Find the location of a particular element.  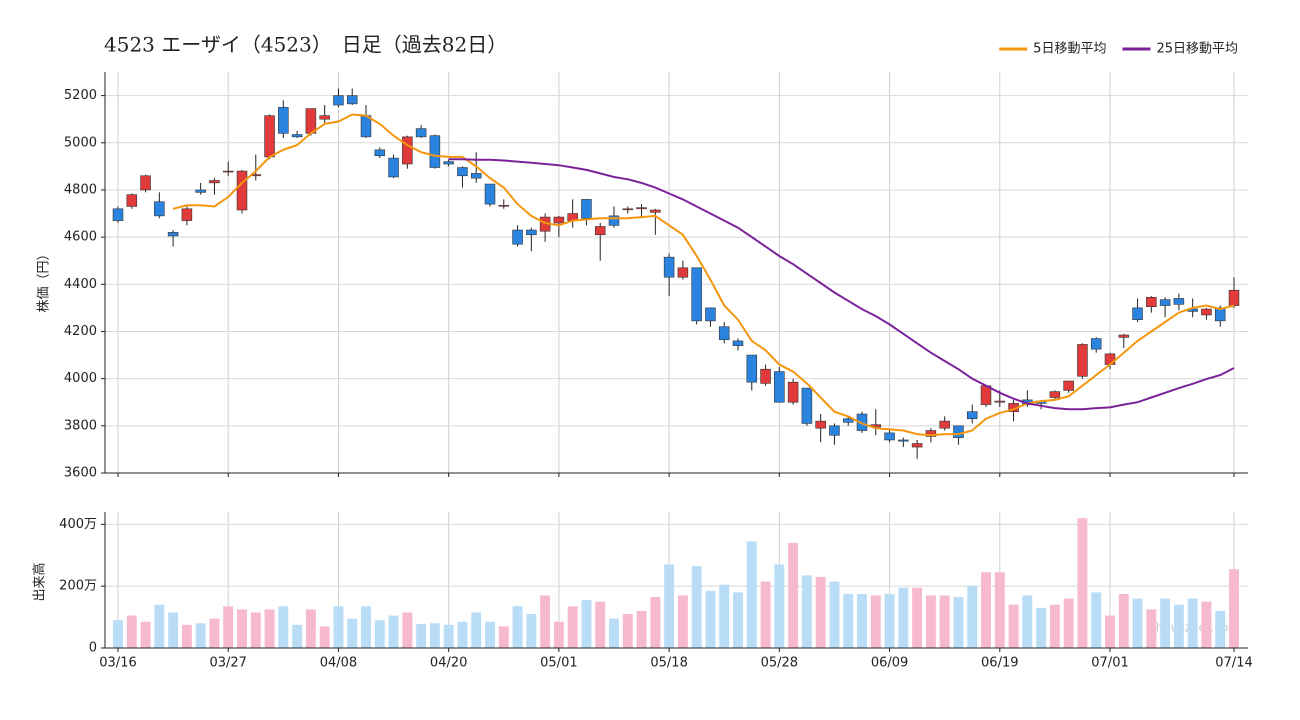

y-tick-label: 3800 is located at coordinates (80, 425).